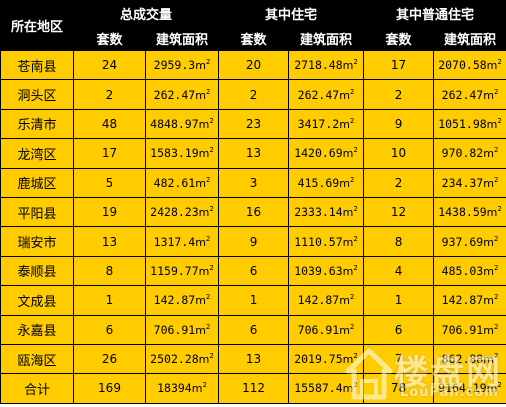 This screenshot has height=407, width=506. Describe the element at coordinates (399, 124) in the screenshot. I see `ordinary-count-cell: 9` at that location.